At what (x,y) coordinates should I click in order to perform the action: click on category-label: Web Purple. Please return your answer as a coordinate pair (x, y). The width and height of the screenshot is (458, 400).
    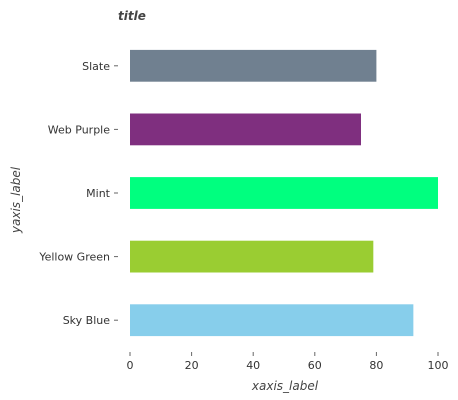
    Looking at the image, I should click on (79, 129).